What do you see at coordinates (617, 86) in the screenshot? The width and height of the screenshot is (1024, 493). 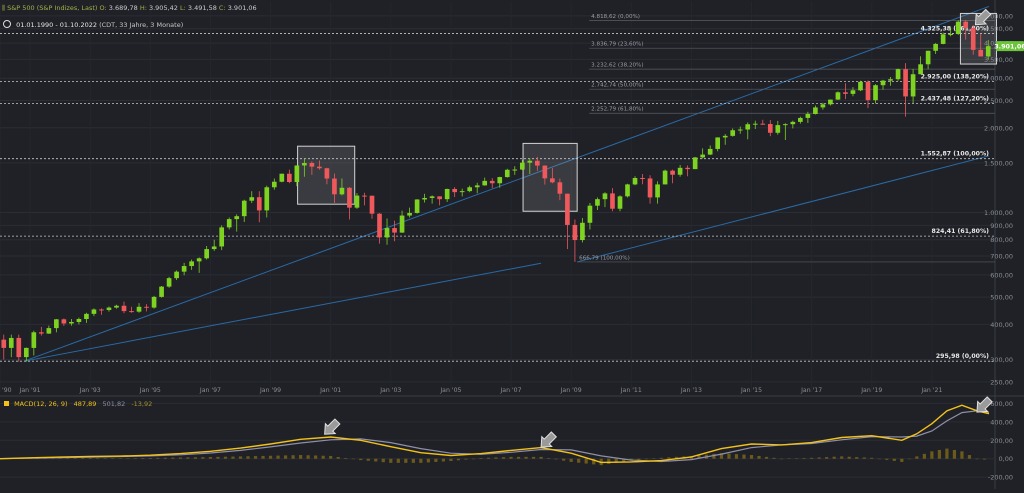 I see `fibonacci-retracement-label: 2.742,74 (50,00%)` at bounding box center [617, 86].